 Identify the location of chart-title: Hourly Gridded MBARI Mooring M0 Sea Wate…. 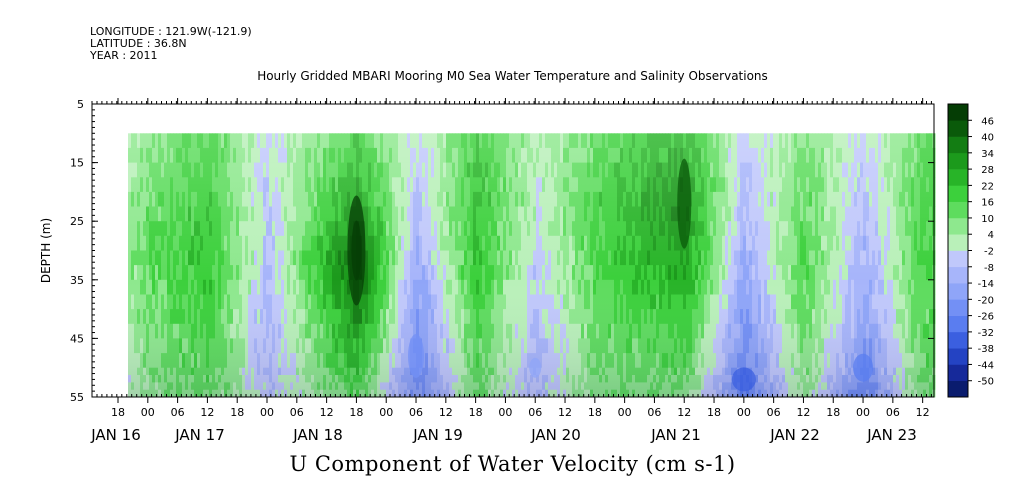
(512, 76).